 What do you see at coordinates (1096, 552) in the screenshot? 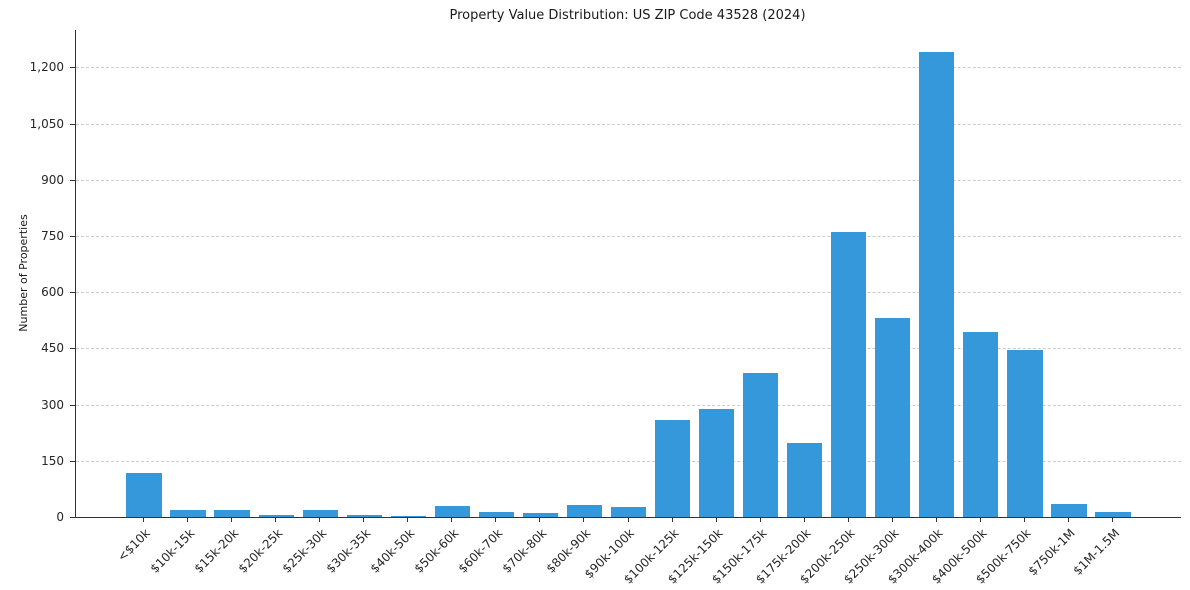
I see `x-tick-label: $1M-1.5M` at bounding box center [1096, 552].